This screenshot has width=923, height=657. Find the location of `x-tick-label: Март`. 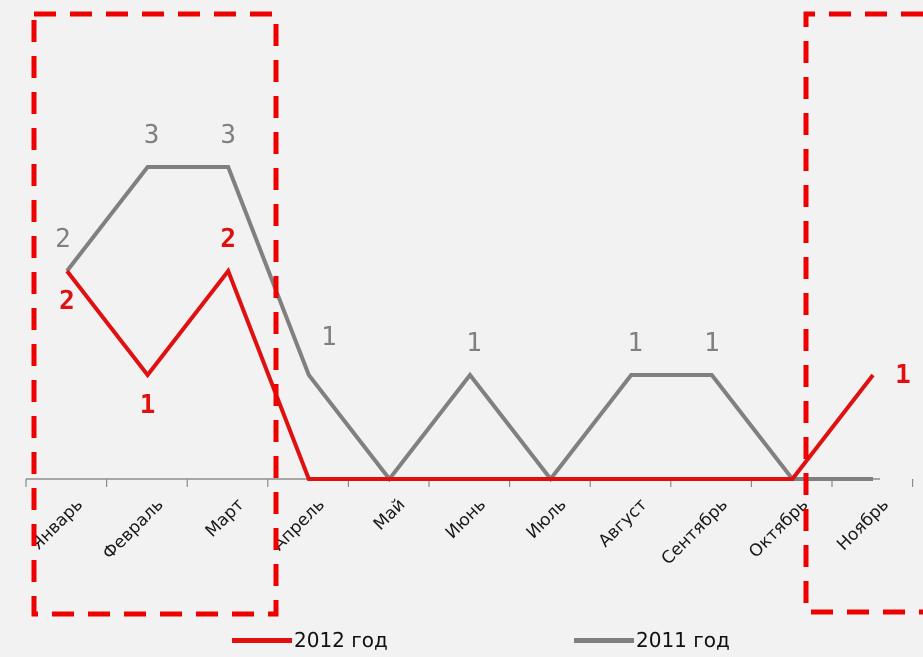

x-tick-label: Март is located at coordinates (225, 518).